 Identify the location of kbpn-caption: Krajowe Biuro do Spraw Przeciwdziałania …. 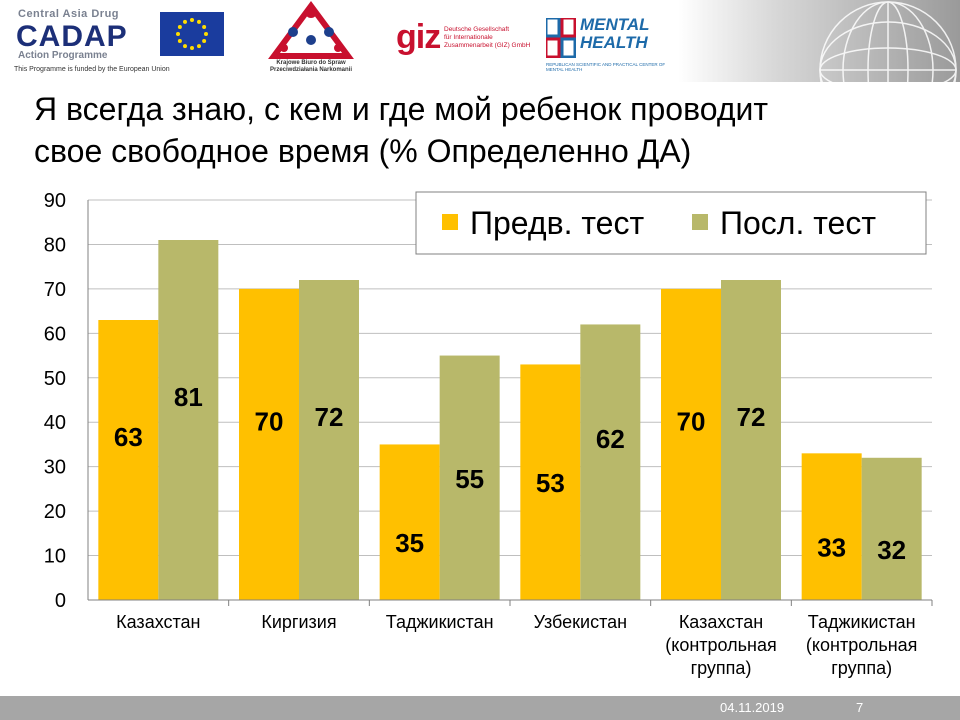
(311, 67).